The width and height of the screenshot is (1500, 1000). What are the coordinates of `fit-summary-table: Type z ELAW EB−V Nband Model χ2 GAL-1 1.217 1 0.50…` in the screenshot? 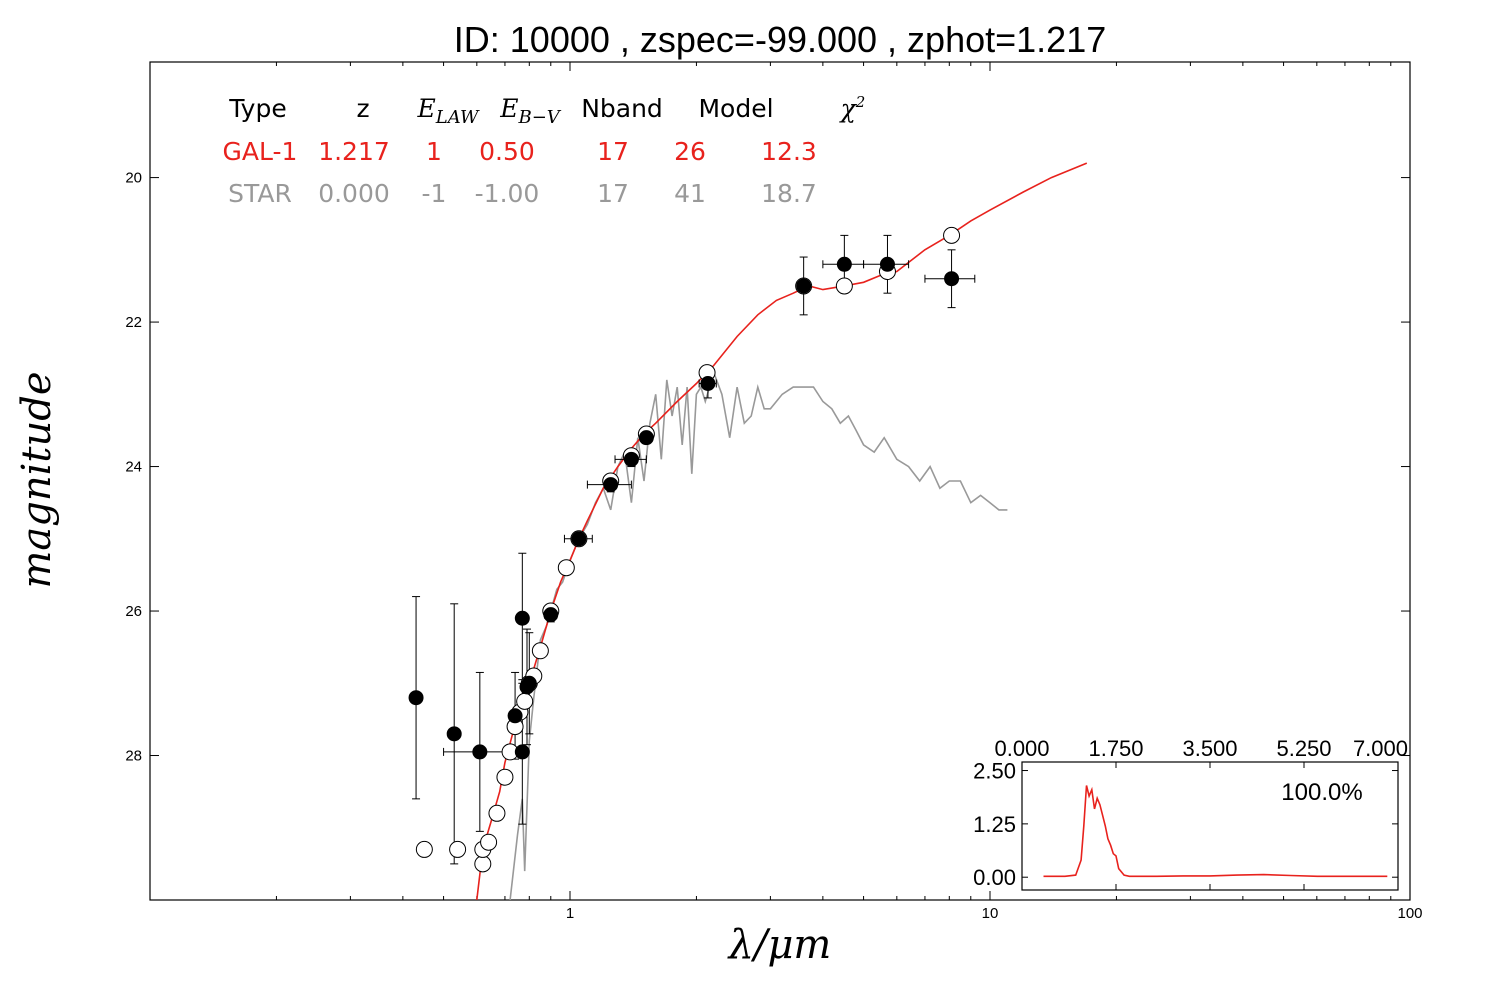 It's located at (544, 150).